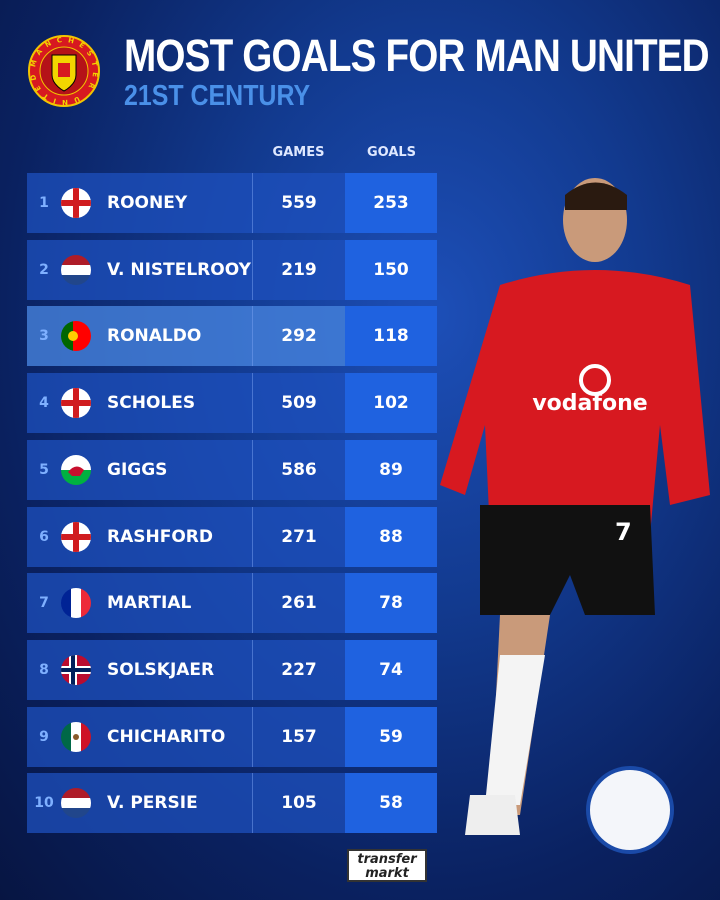 The height and width of the screenshot is (900, 720). I want to click on table-row: 2 V. NISTELROOY 219 150, so click(232, 269).